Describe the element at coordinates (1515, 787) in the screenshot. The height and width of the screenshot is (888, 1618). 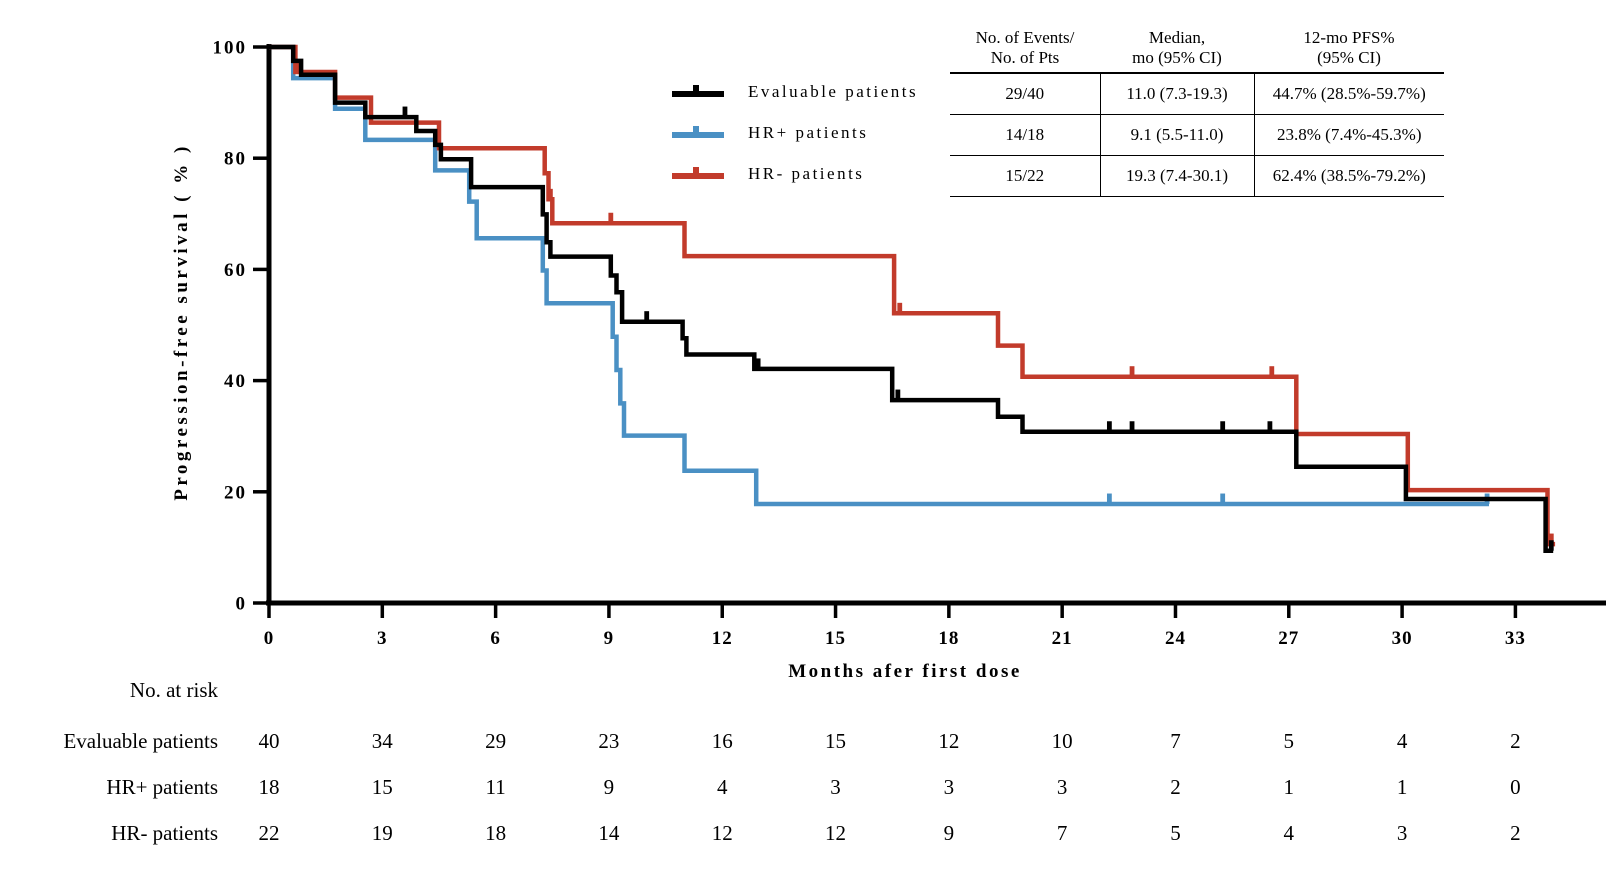
I see `risk-count-hr-patients-m33: 0` at that location.